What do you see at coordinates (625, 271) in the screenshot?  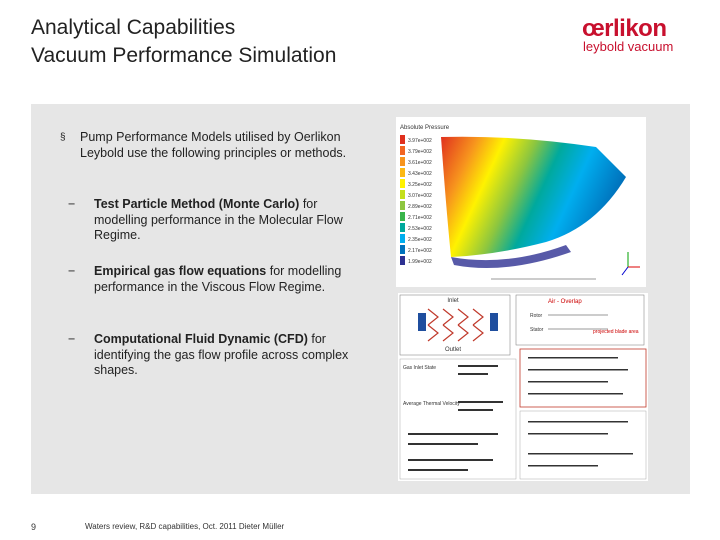 I see `axis-z-line` at bounding box center [625, 271].